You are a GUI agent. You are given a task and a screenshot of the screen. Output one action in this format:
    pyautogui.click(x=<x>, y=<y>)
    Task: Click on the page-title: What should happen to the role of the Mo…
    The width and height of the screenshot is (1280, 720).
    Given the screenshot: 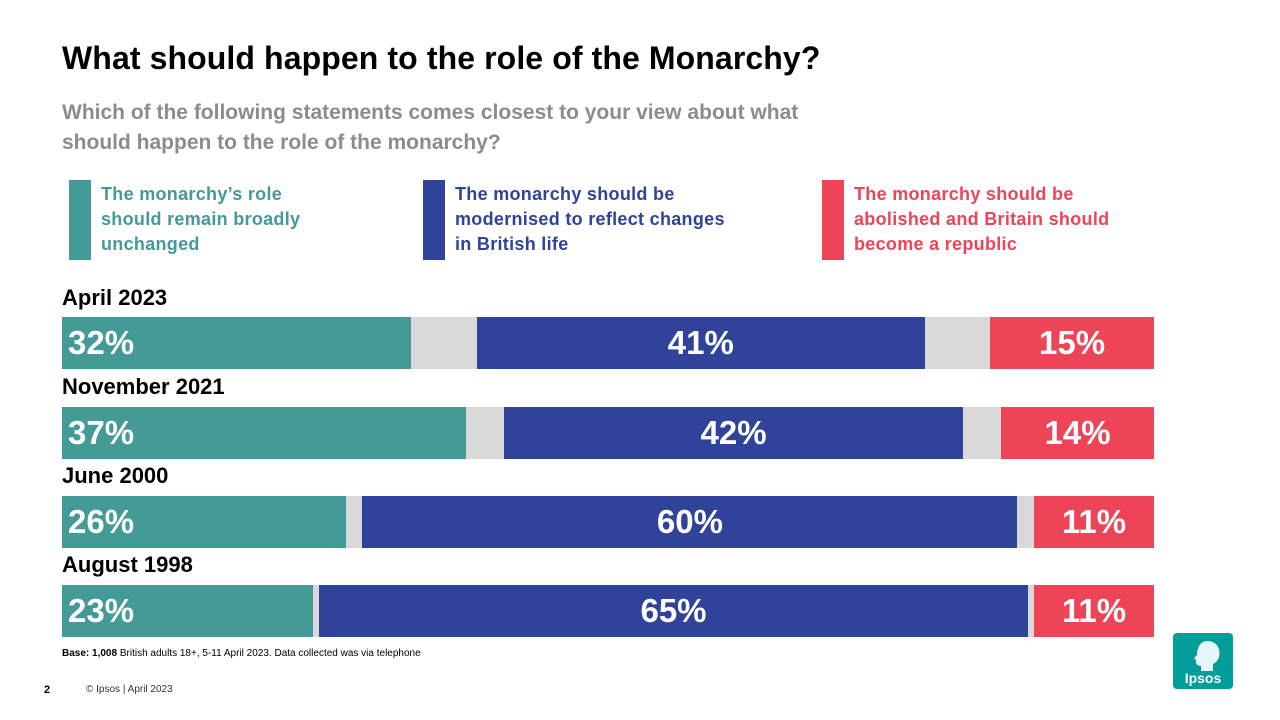 What is the action you would take?
    pyautogui.click(x=441, y=58)
    